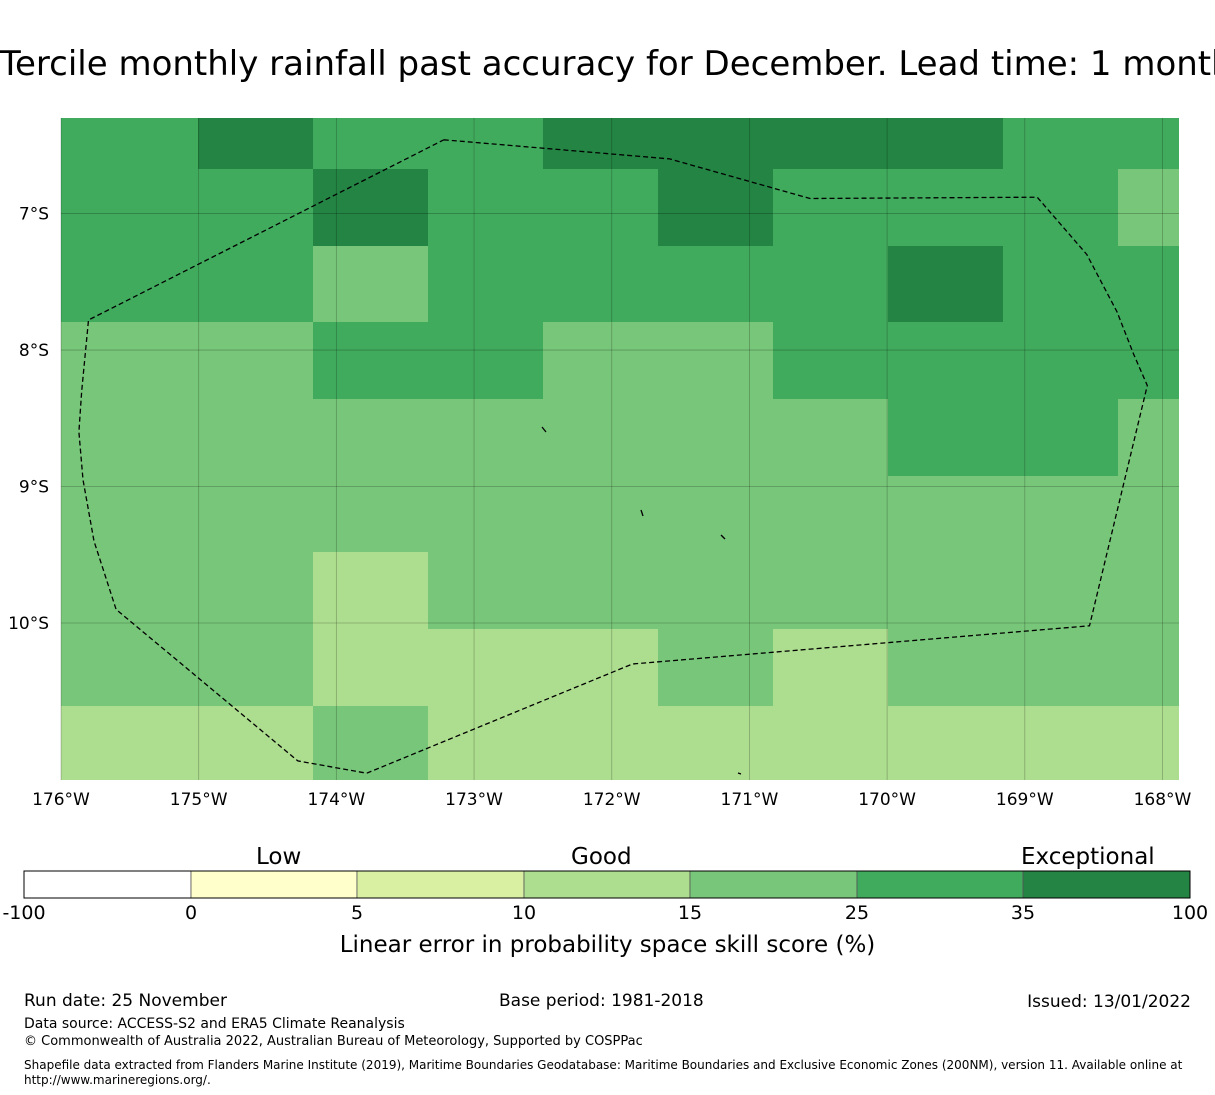 The height and width of the screenshot is (1095, 1215). Describe the element at coordinates (750, 800) in the screenshot. I see `longitude-label: 171°W` at that location.